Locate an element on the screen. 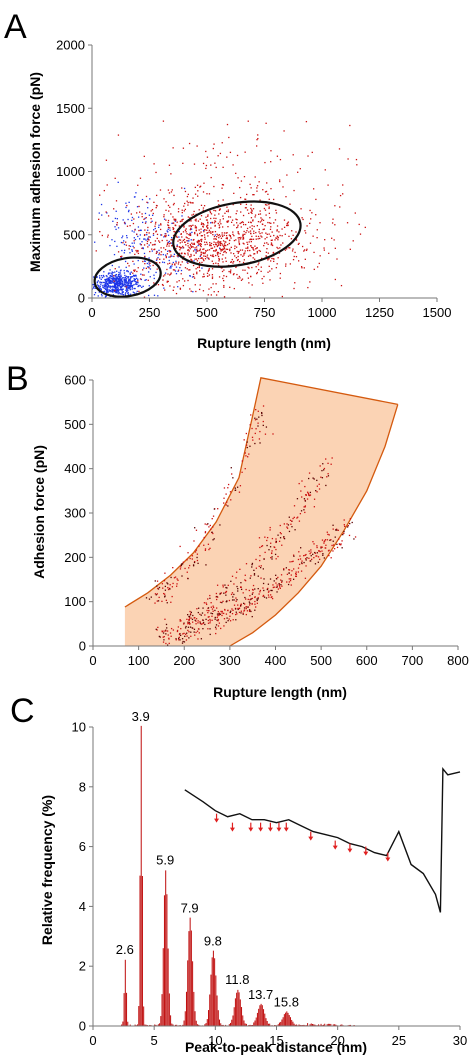 The width and height of the screenshot is (474, 1057). chart-c-peak-label: 3.9 is located at coordinates (141, 716).